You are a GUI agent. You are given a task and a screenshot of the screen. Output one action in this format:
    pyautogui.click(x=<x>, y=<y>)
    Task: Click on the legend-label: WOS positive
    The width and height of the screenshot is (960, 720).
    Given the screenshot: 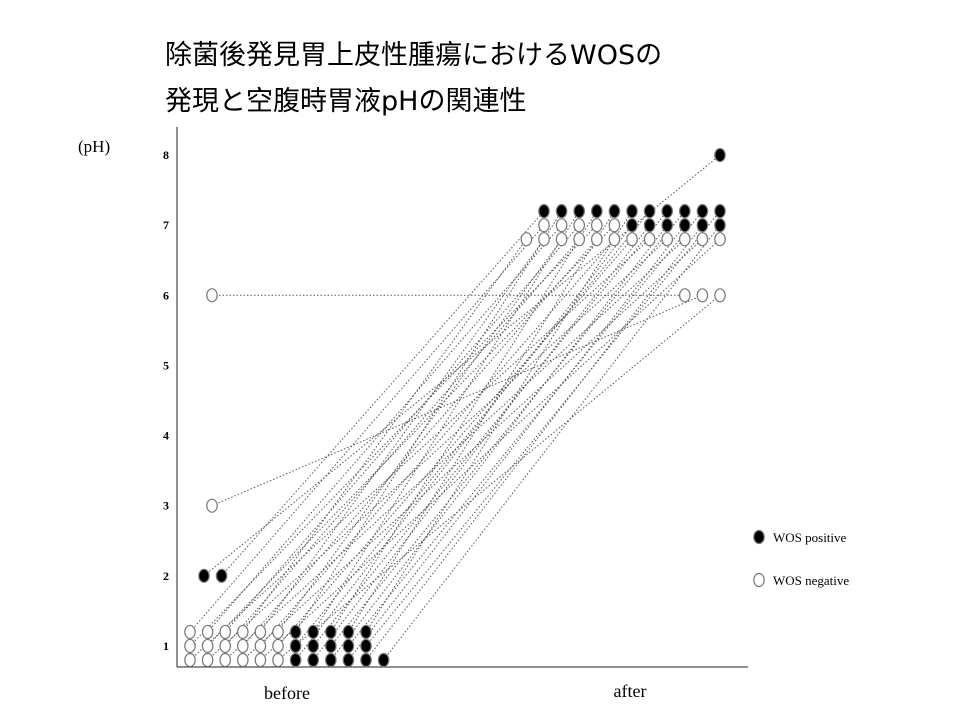 What is the action you would take?
    pyautogui.click(x=810, y=537)
    